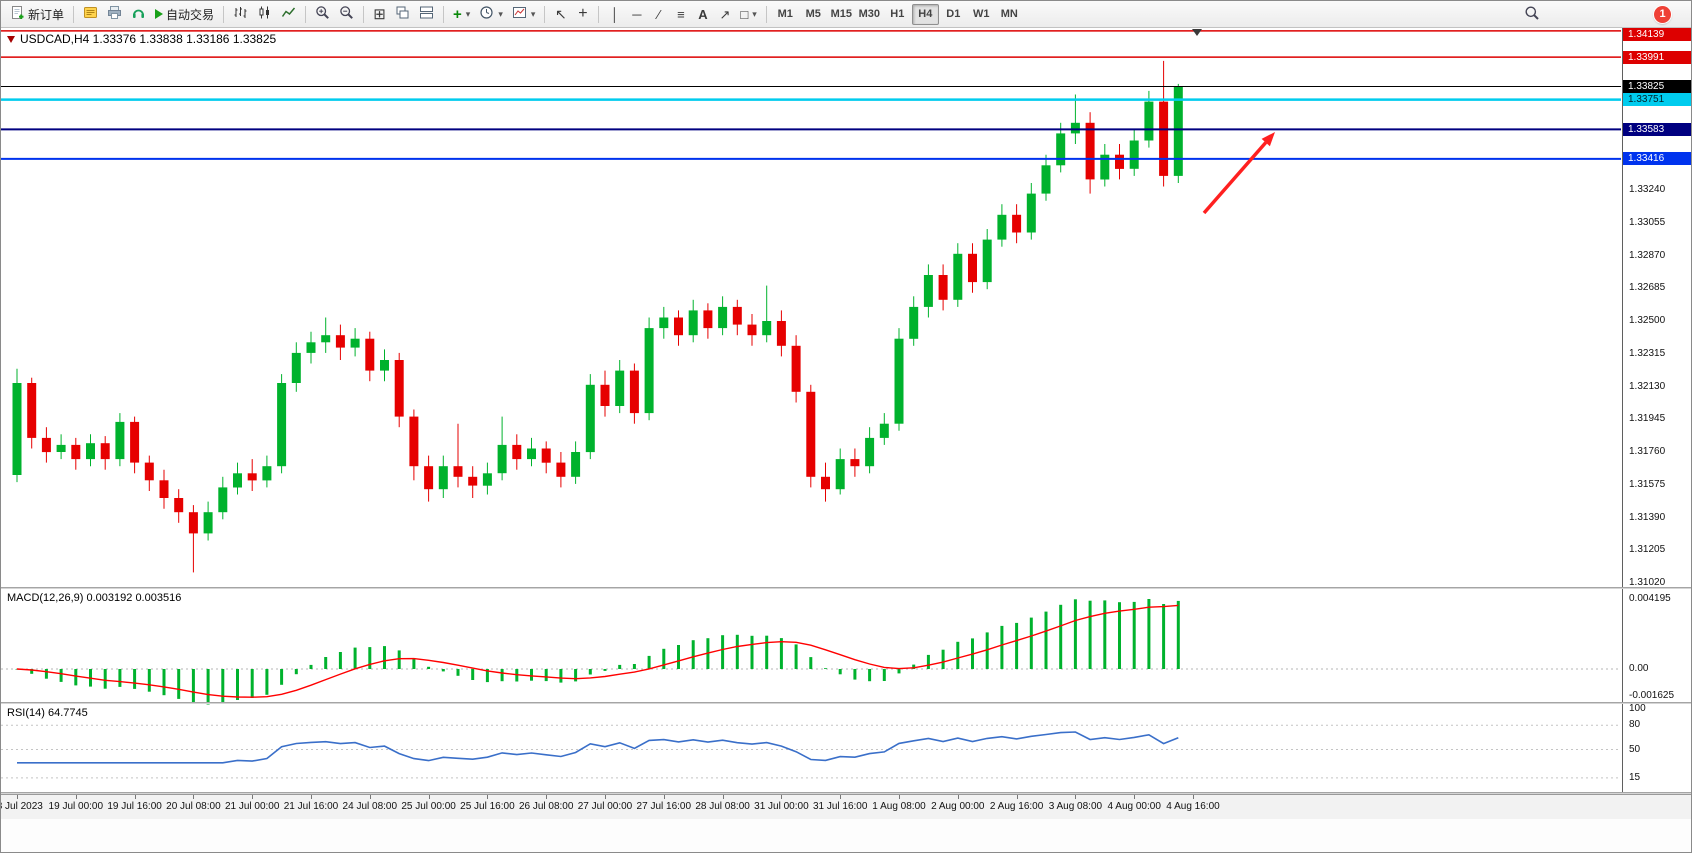 This screenshot has width=1692, height=853. What do you see at coordinates (869, 14) in the screenshot?
I see `timeframe-m30: M30` at bounding box center [869, 14].